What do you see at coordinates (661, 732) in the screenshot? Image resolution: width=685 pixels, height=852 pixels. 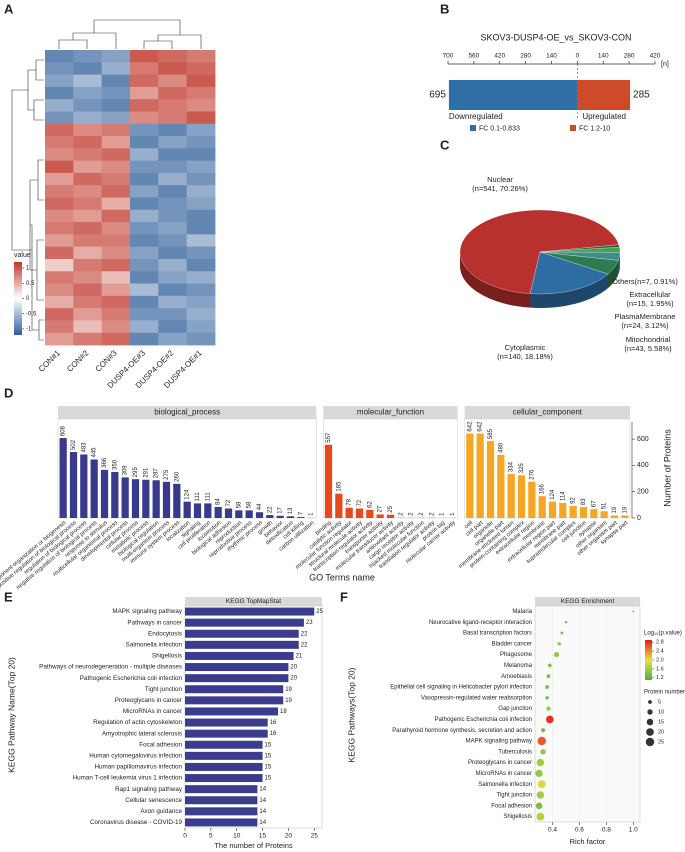 I see `size-key-label: 20` at bounding box center [661, 732].